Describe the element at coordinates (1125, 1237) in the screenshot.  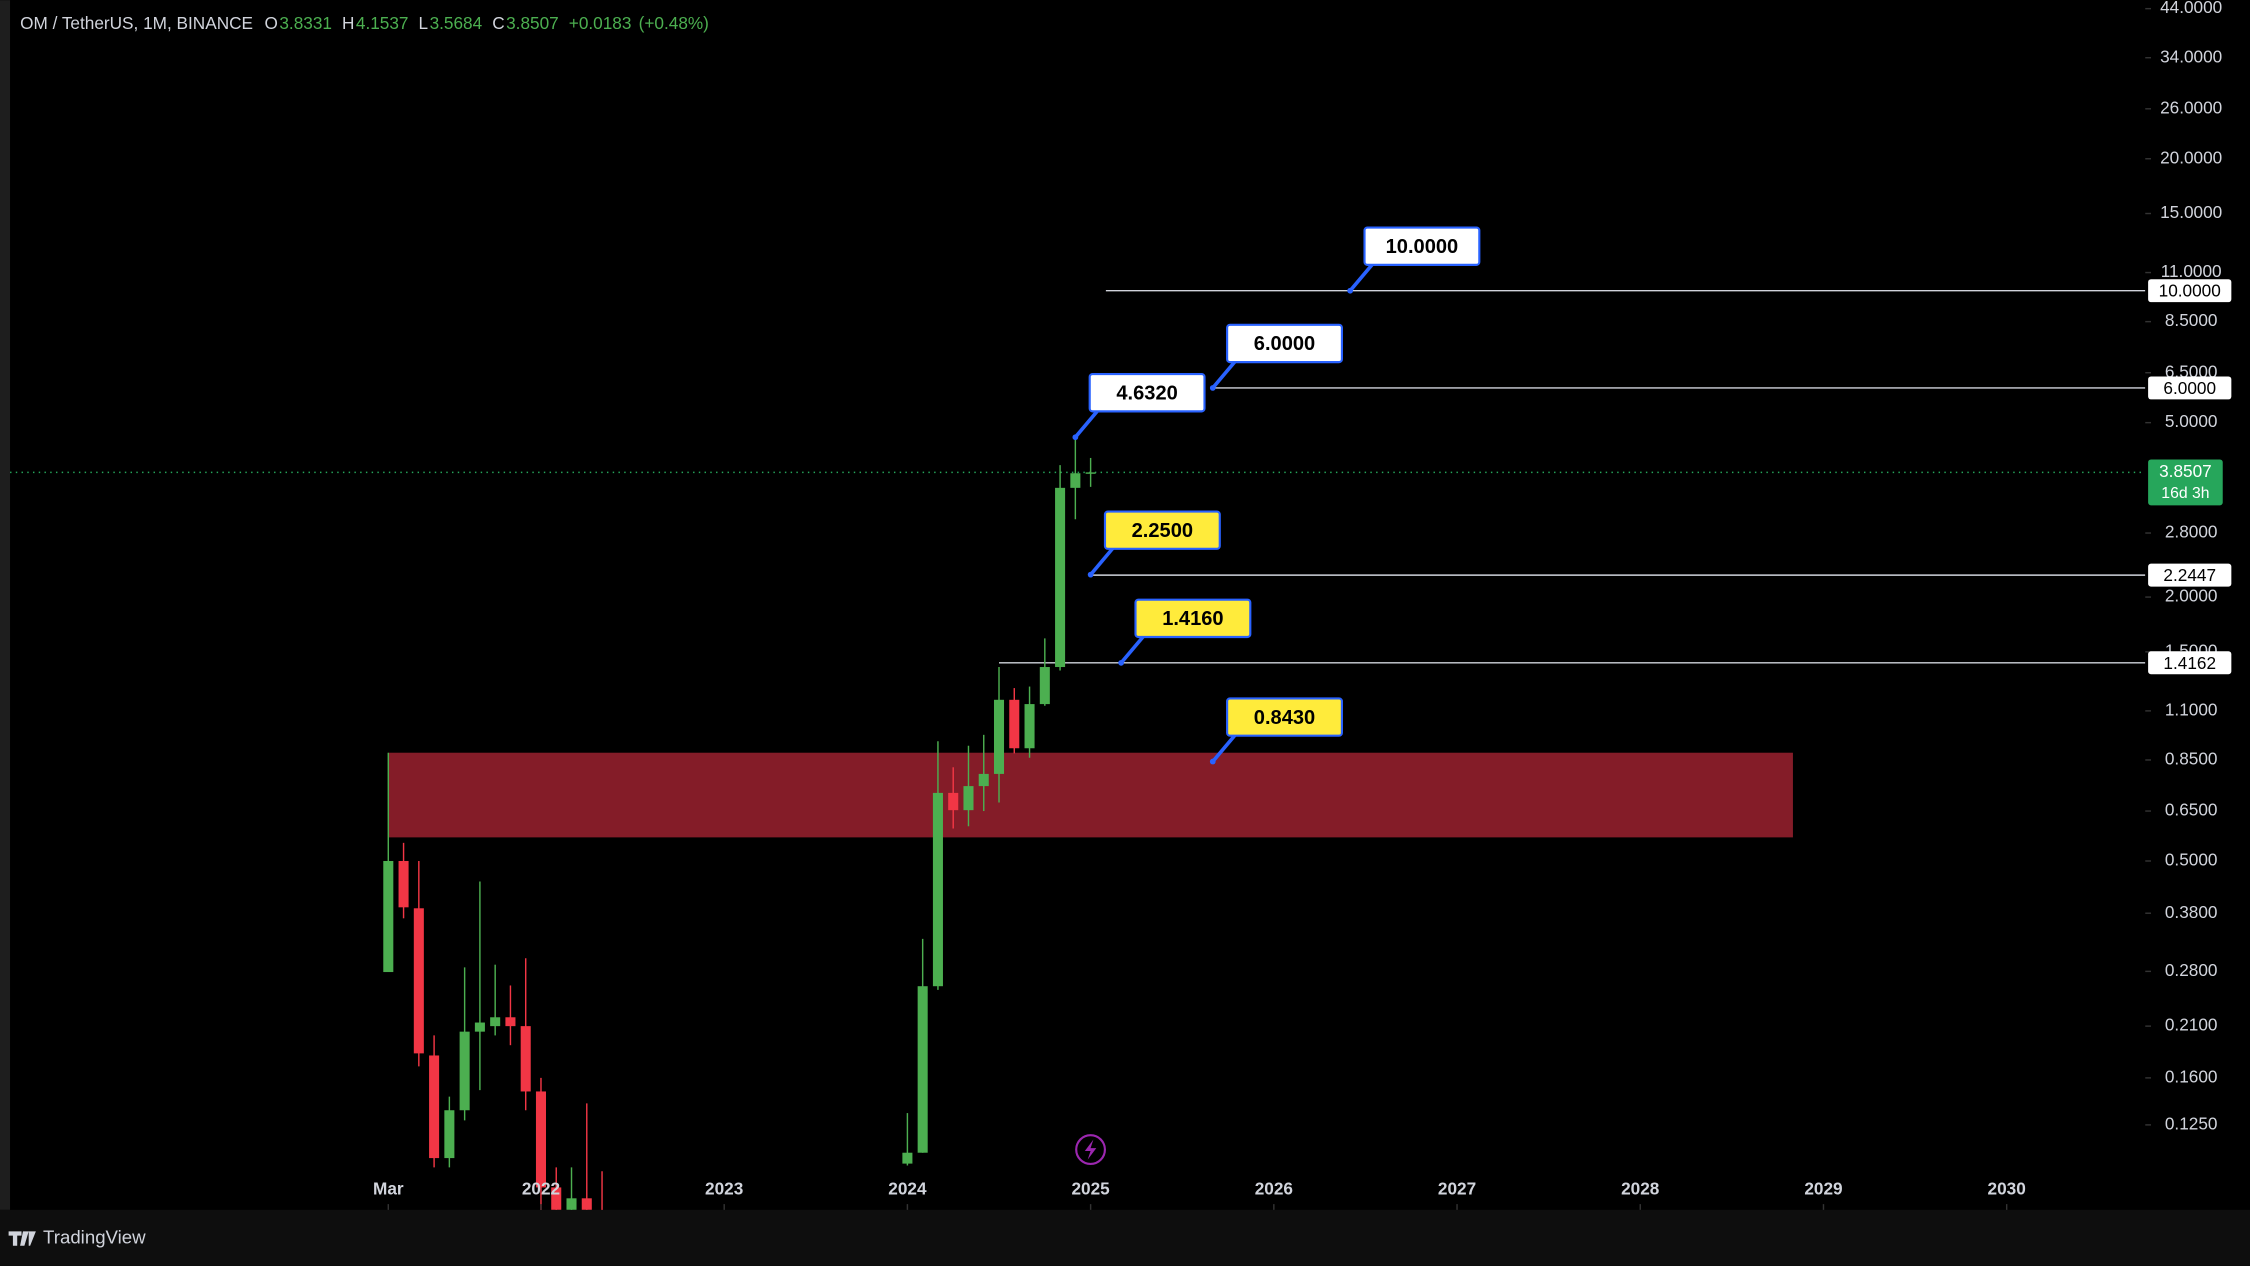
I see `footer-bar` at that location.